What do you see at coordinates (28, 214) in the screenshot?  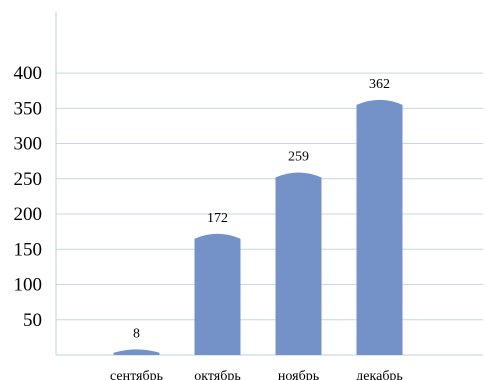 I see `y-tick-label: 200` at bounding box center [28, 214].